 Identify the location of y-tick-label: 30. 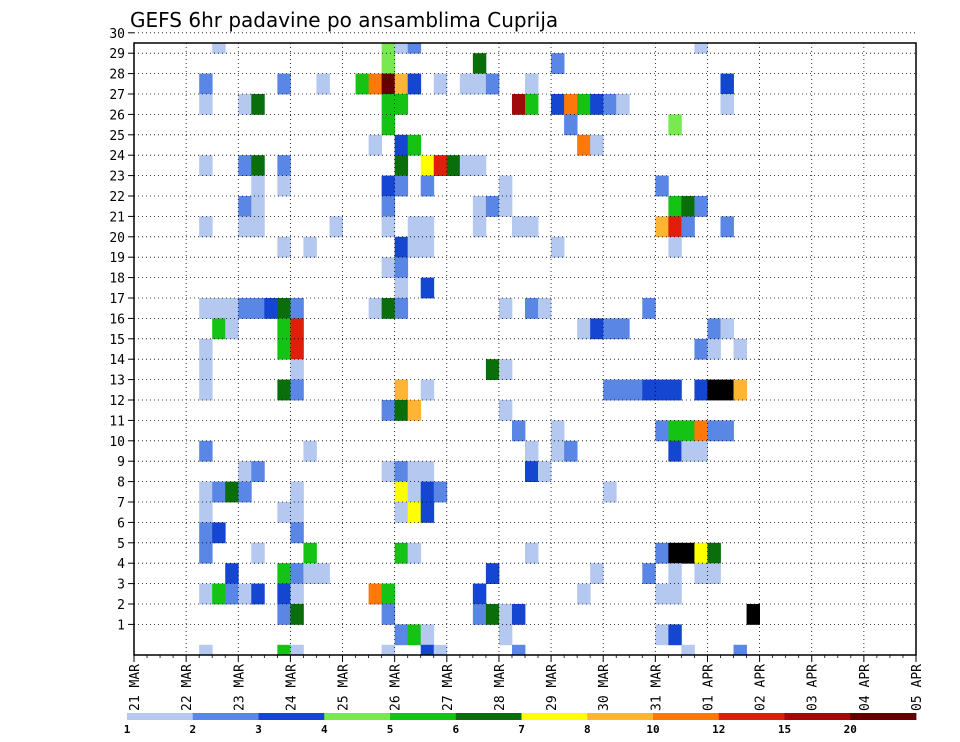
(117, 34).